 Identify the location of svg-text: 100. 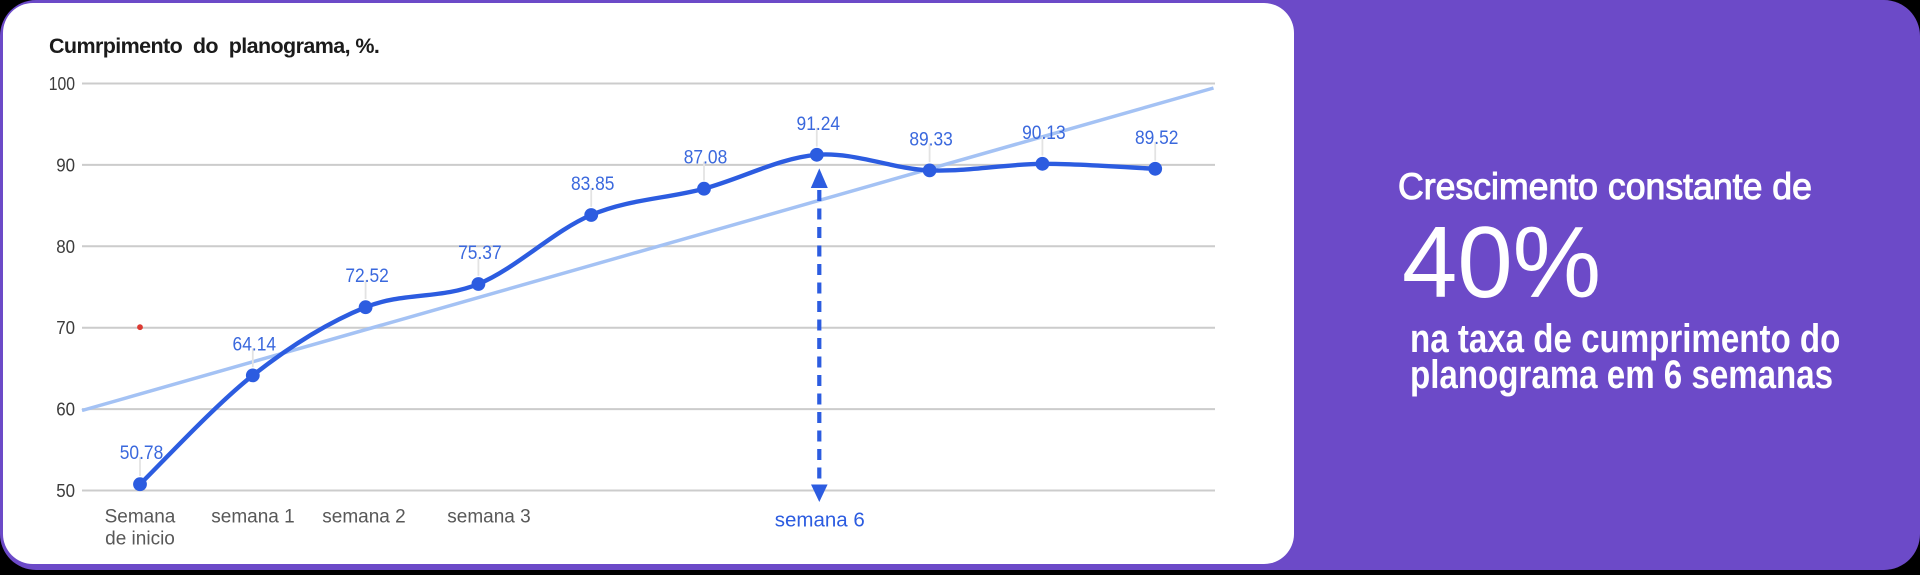
(62, 84).